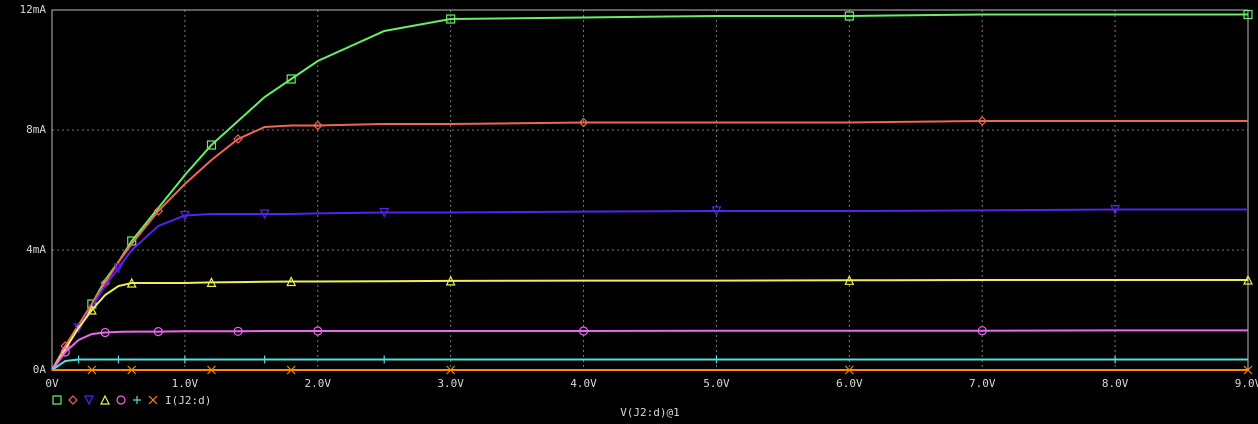  I want to click on x-tick-label: 2.0V, so click(318, 383).